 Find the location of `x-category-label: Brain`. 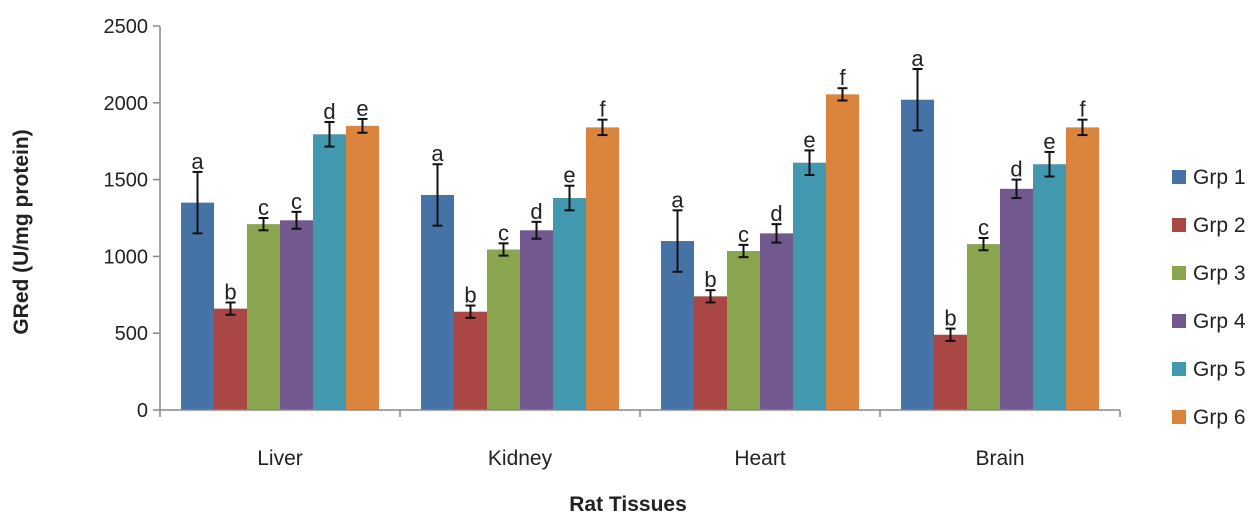

x-category-label: Brain is located at coordinates (999, 458).